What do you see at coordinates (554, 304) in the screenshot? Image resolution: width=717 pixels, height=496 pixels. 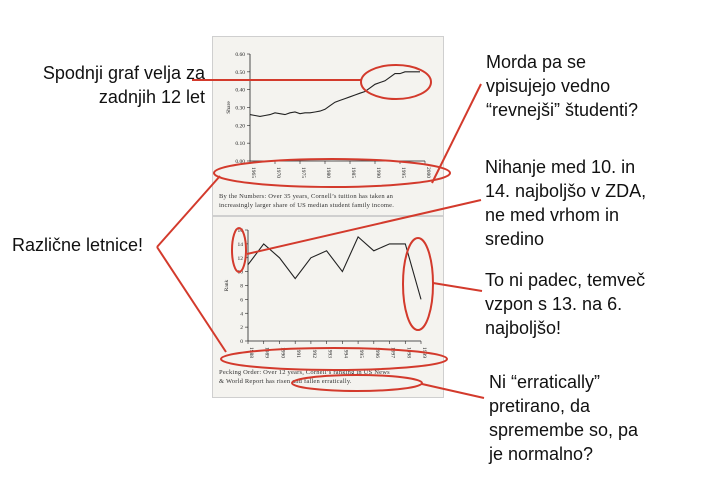 I see `note-line: vzpon s 13. na 6.` at bounding box center [554, 304].